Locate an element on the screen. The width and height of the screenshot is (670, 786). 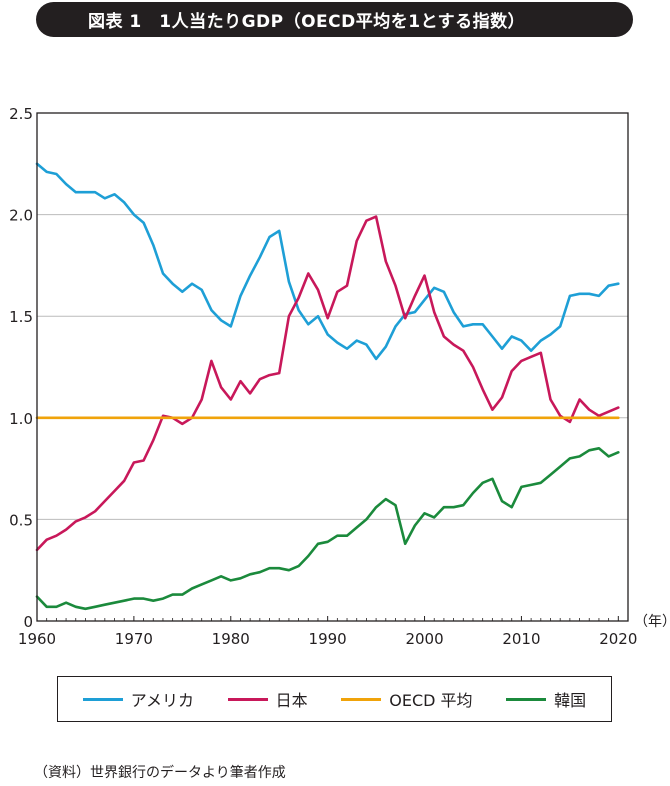
y-tick-label: 2.5 is located at coordinates (21, 114).